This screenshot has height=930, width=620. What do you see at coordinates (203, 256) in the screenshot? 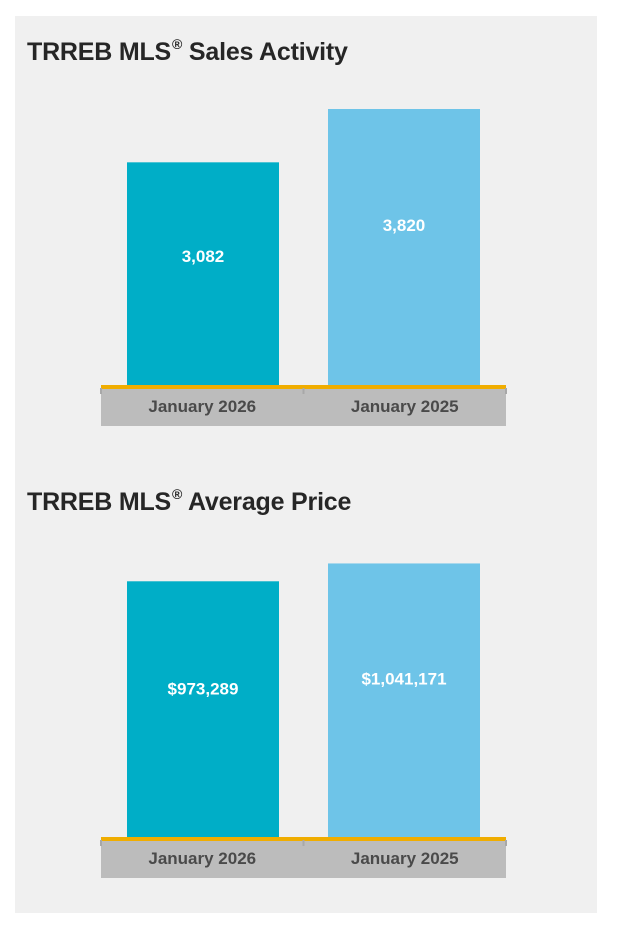
I see `bar-value-label: 3,082` at bounding box center [203, 256].